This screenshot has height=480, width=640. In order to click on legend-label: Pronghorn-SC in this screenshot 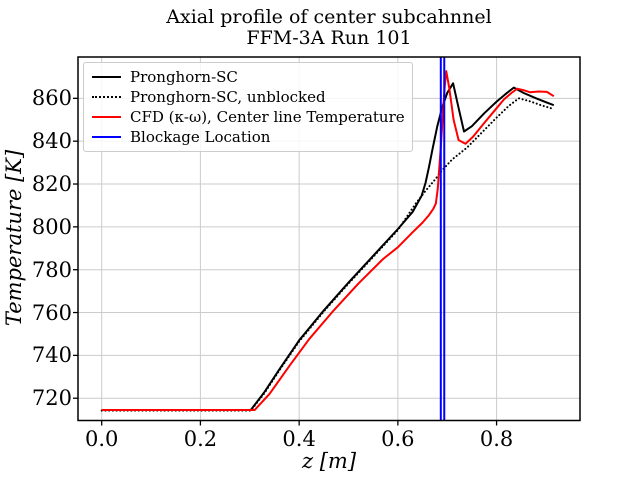, I will do `click(184, 77)`.